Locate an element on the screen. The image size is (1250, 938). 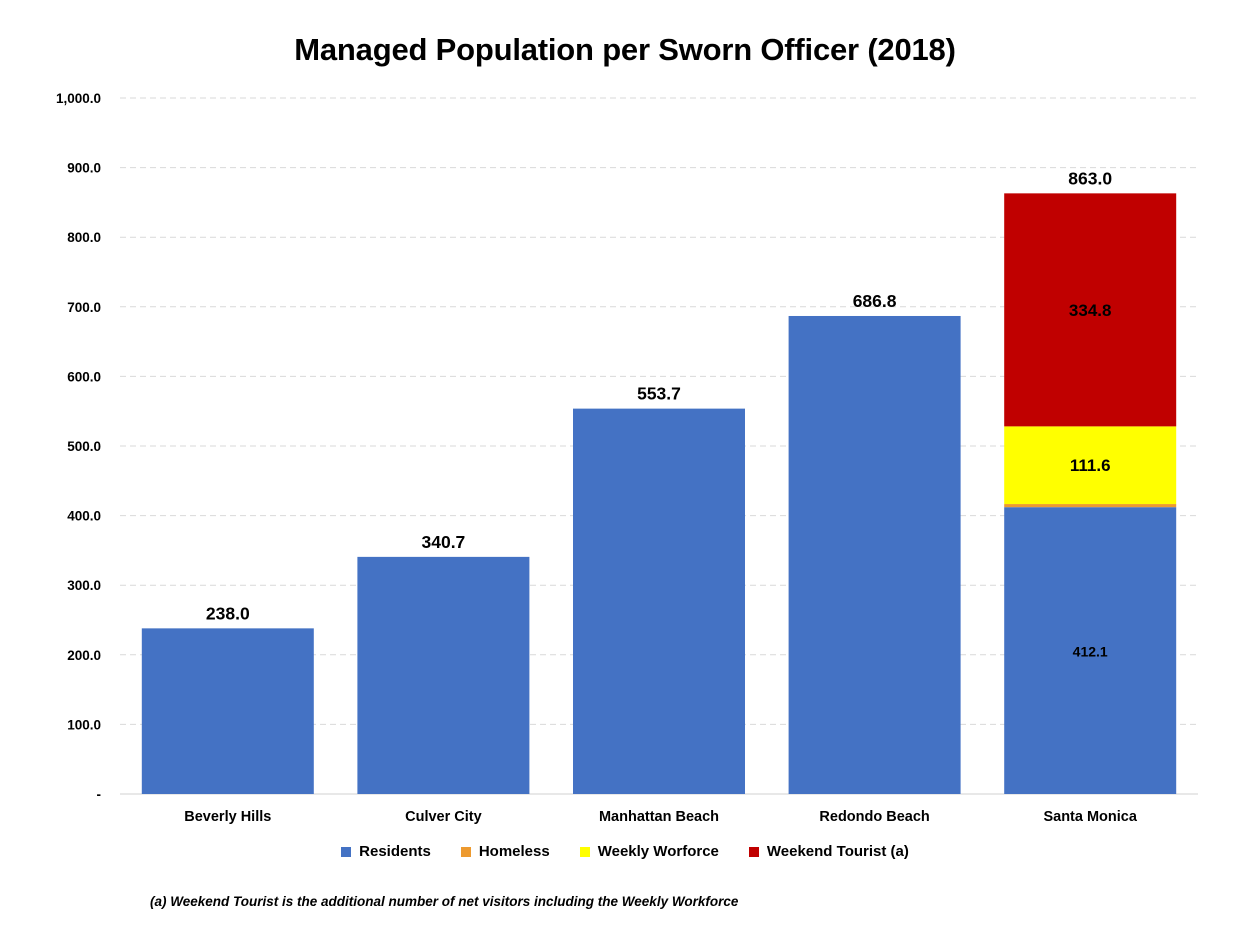
legend-item: Weekend Tourist (a) is located at coordinates (828, 851).